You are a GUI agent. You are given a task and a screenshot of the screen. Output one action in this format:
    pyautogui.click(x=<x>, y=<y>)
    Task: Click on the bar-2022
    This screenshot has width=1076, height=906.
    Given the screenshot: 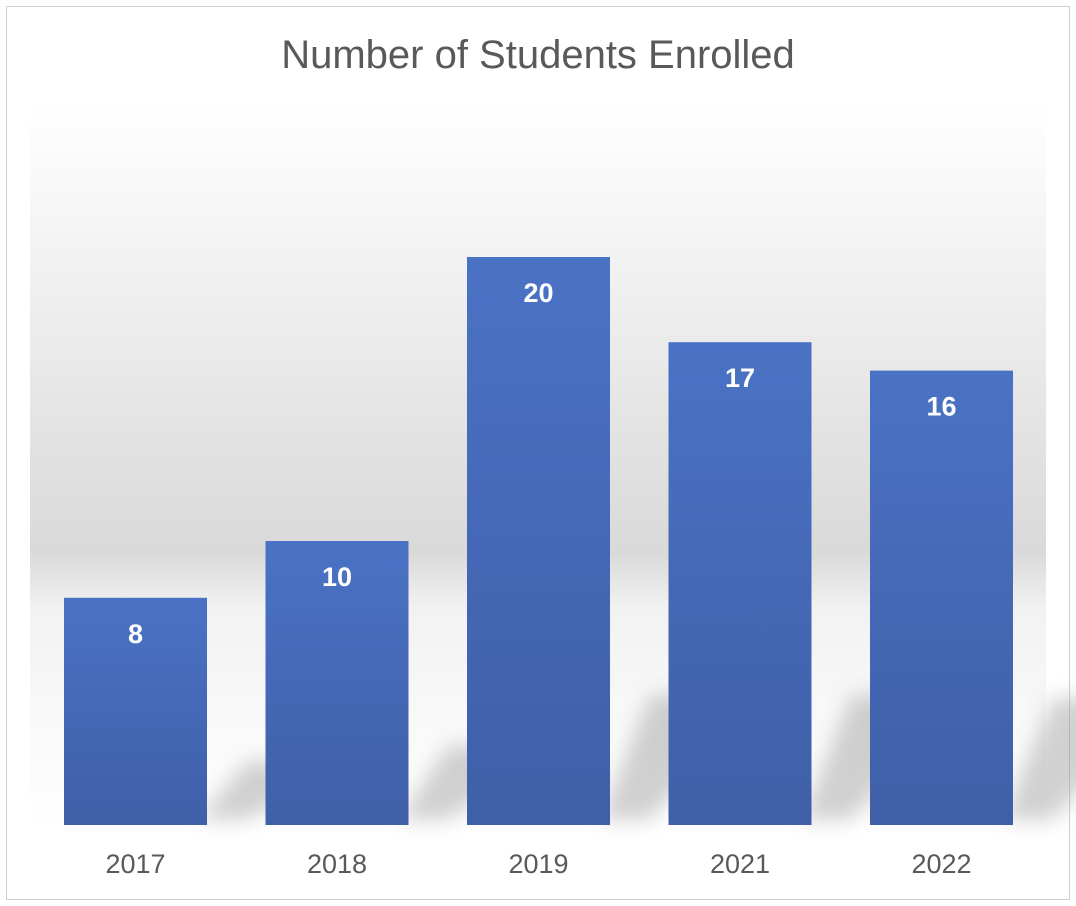 What is the action you would take?
    pyautogui.click(x=941, y=597)
    